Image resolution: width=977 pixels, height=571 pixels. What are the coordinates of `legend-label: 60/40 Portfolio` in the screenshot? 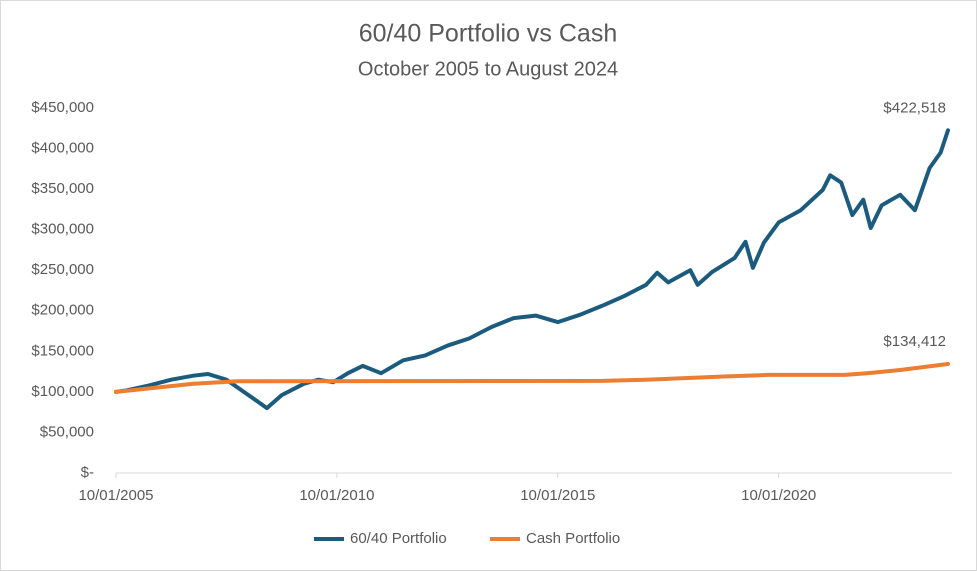 It's located at (398, 538).